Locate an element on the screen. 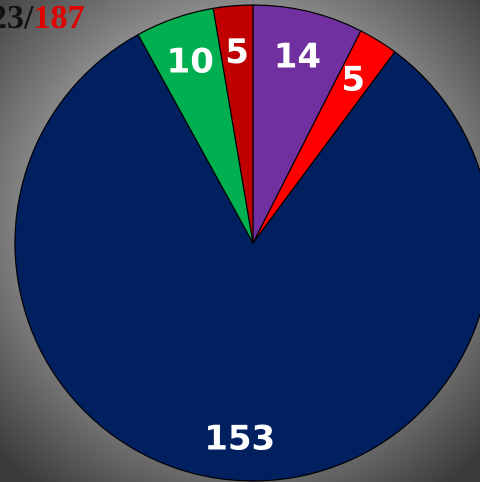  data-label: 10 is located at coordinates (190, 62).